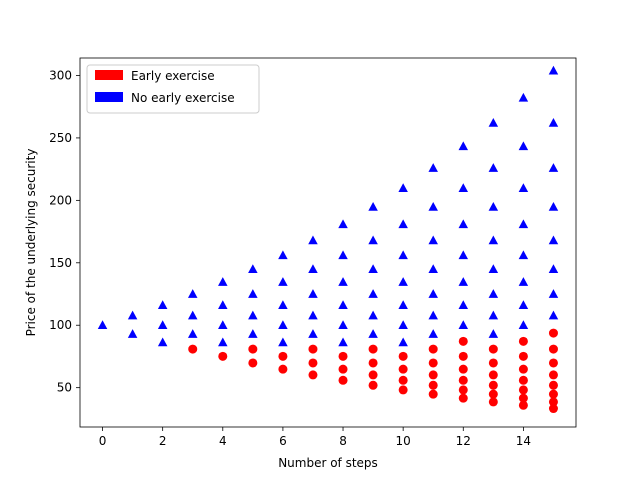  What do you see at coordinates (103, 441) in the screenshot?
I see `x-tick-label: 0` at bounding box center [103, 441].